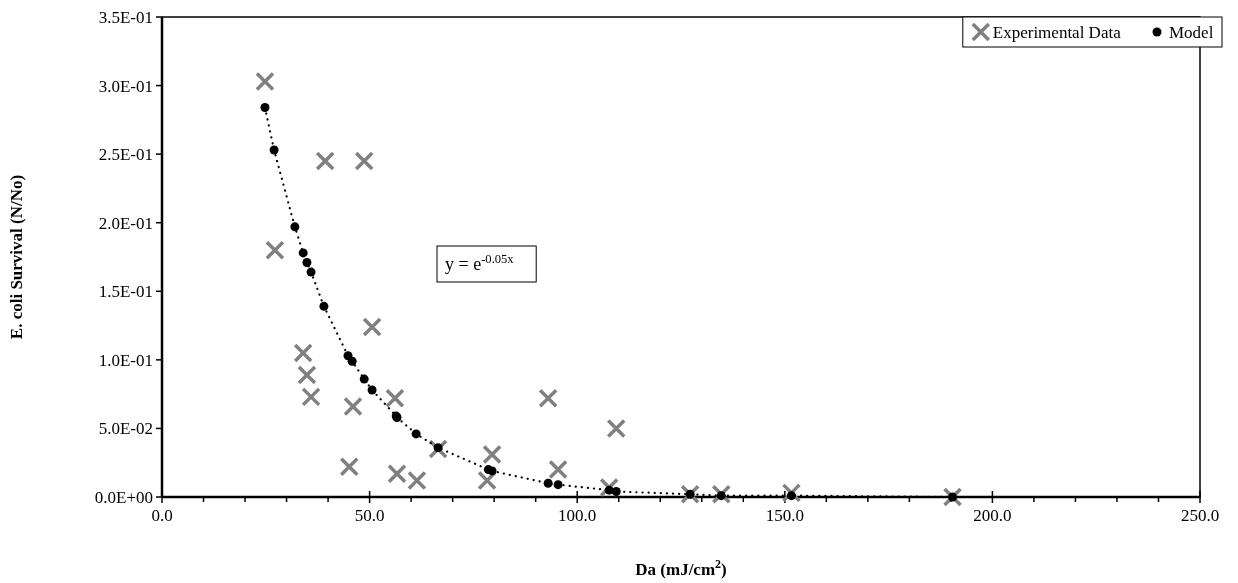 The width and height of the screenshot is (1238, 583). I want to click on y-tick-label: 1.5E-01, so click(125, 292).